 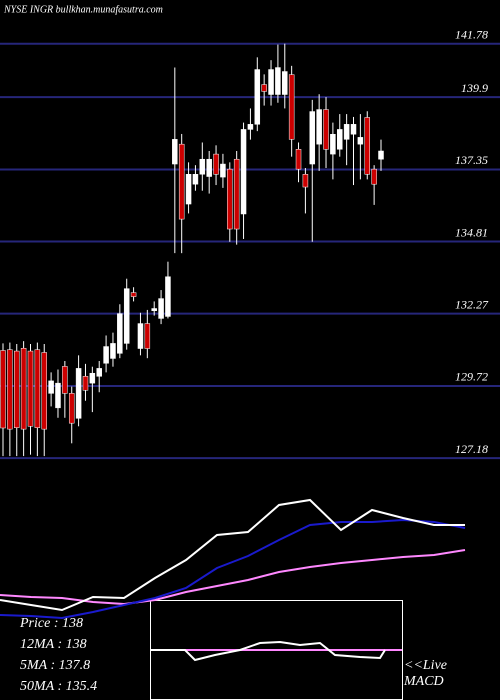 What do you see at coordinates (53, 644) in the screenshot?
I see `info-label: 12MA : 138` at bounding box center [53, 644].